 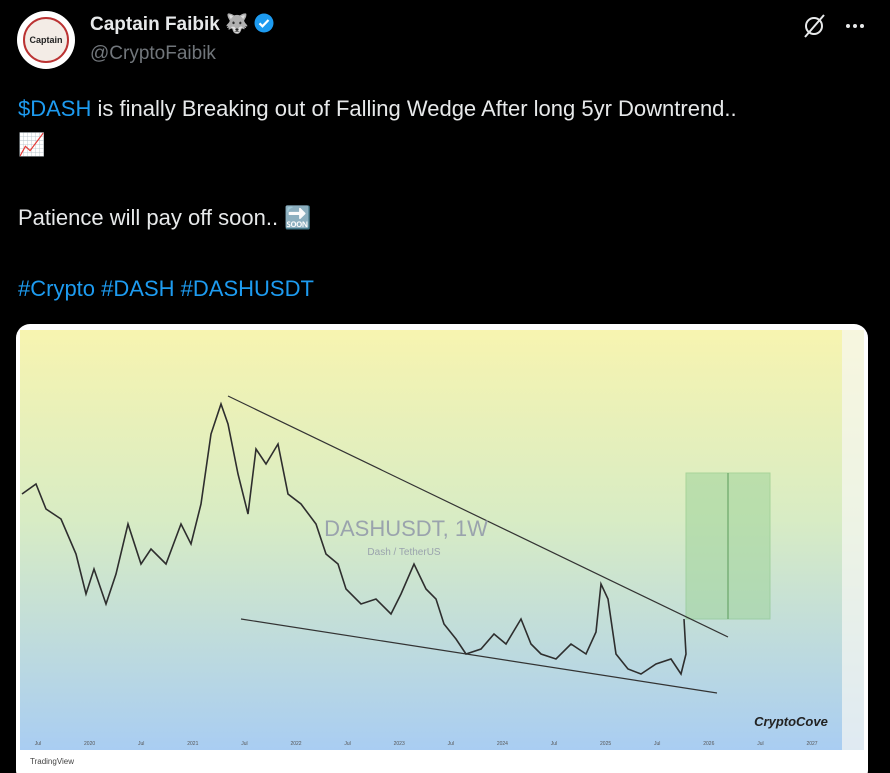 I want to click on verified-badge, so click(x=264, y=23).